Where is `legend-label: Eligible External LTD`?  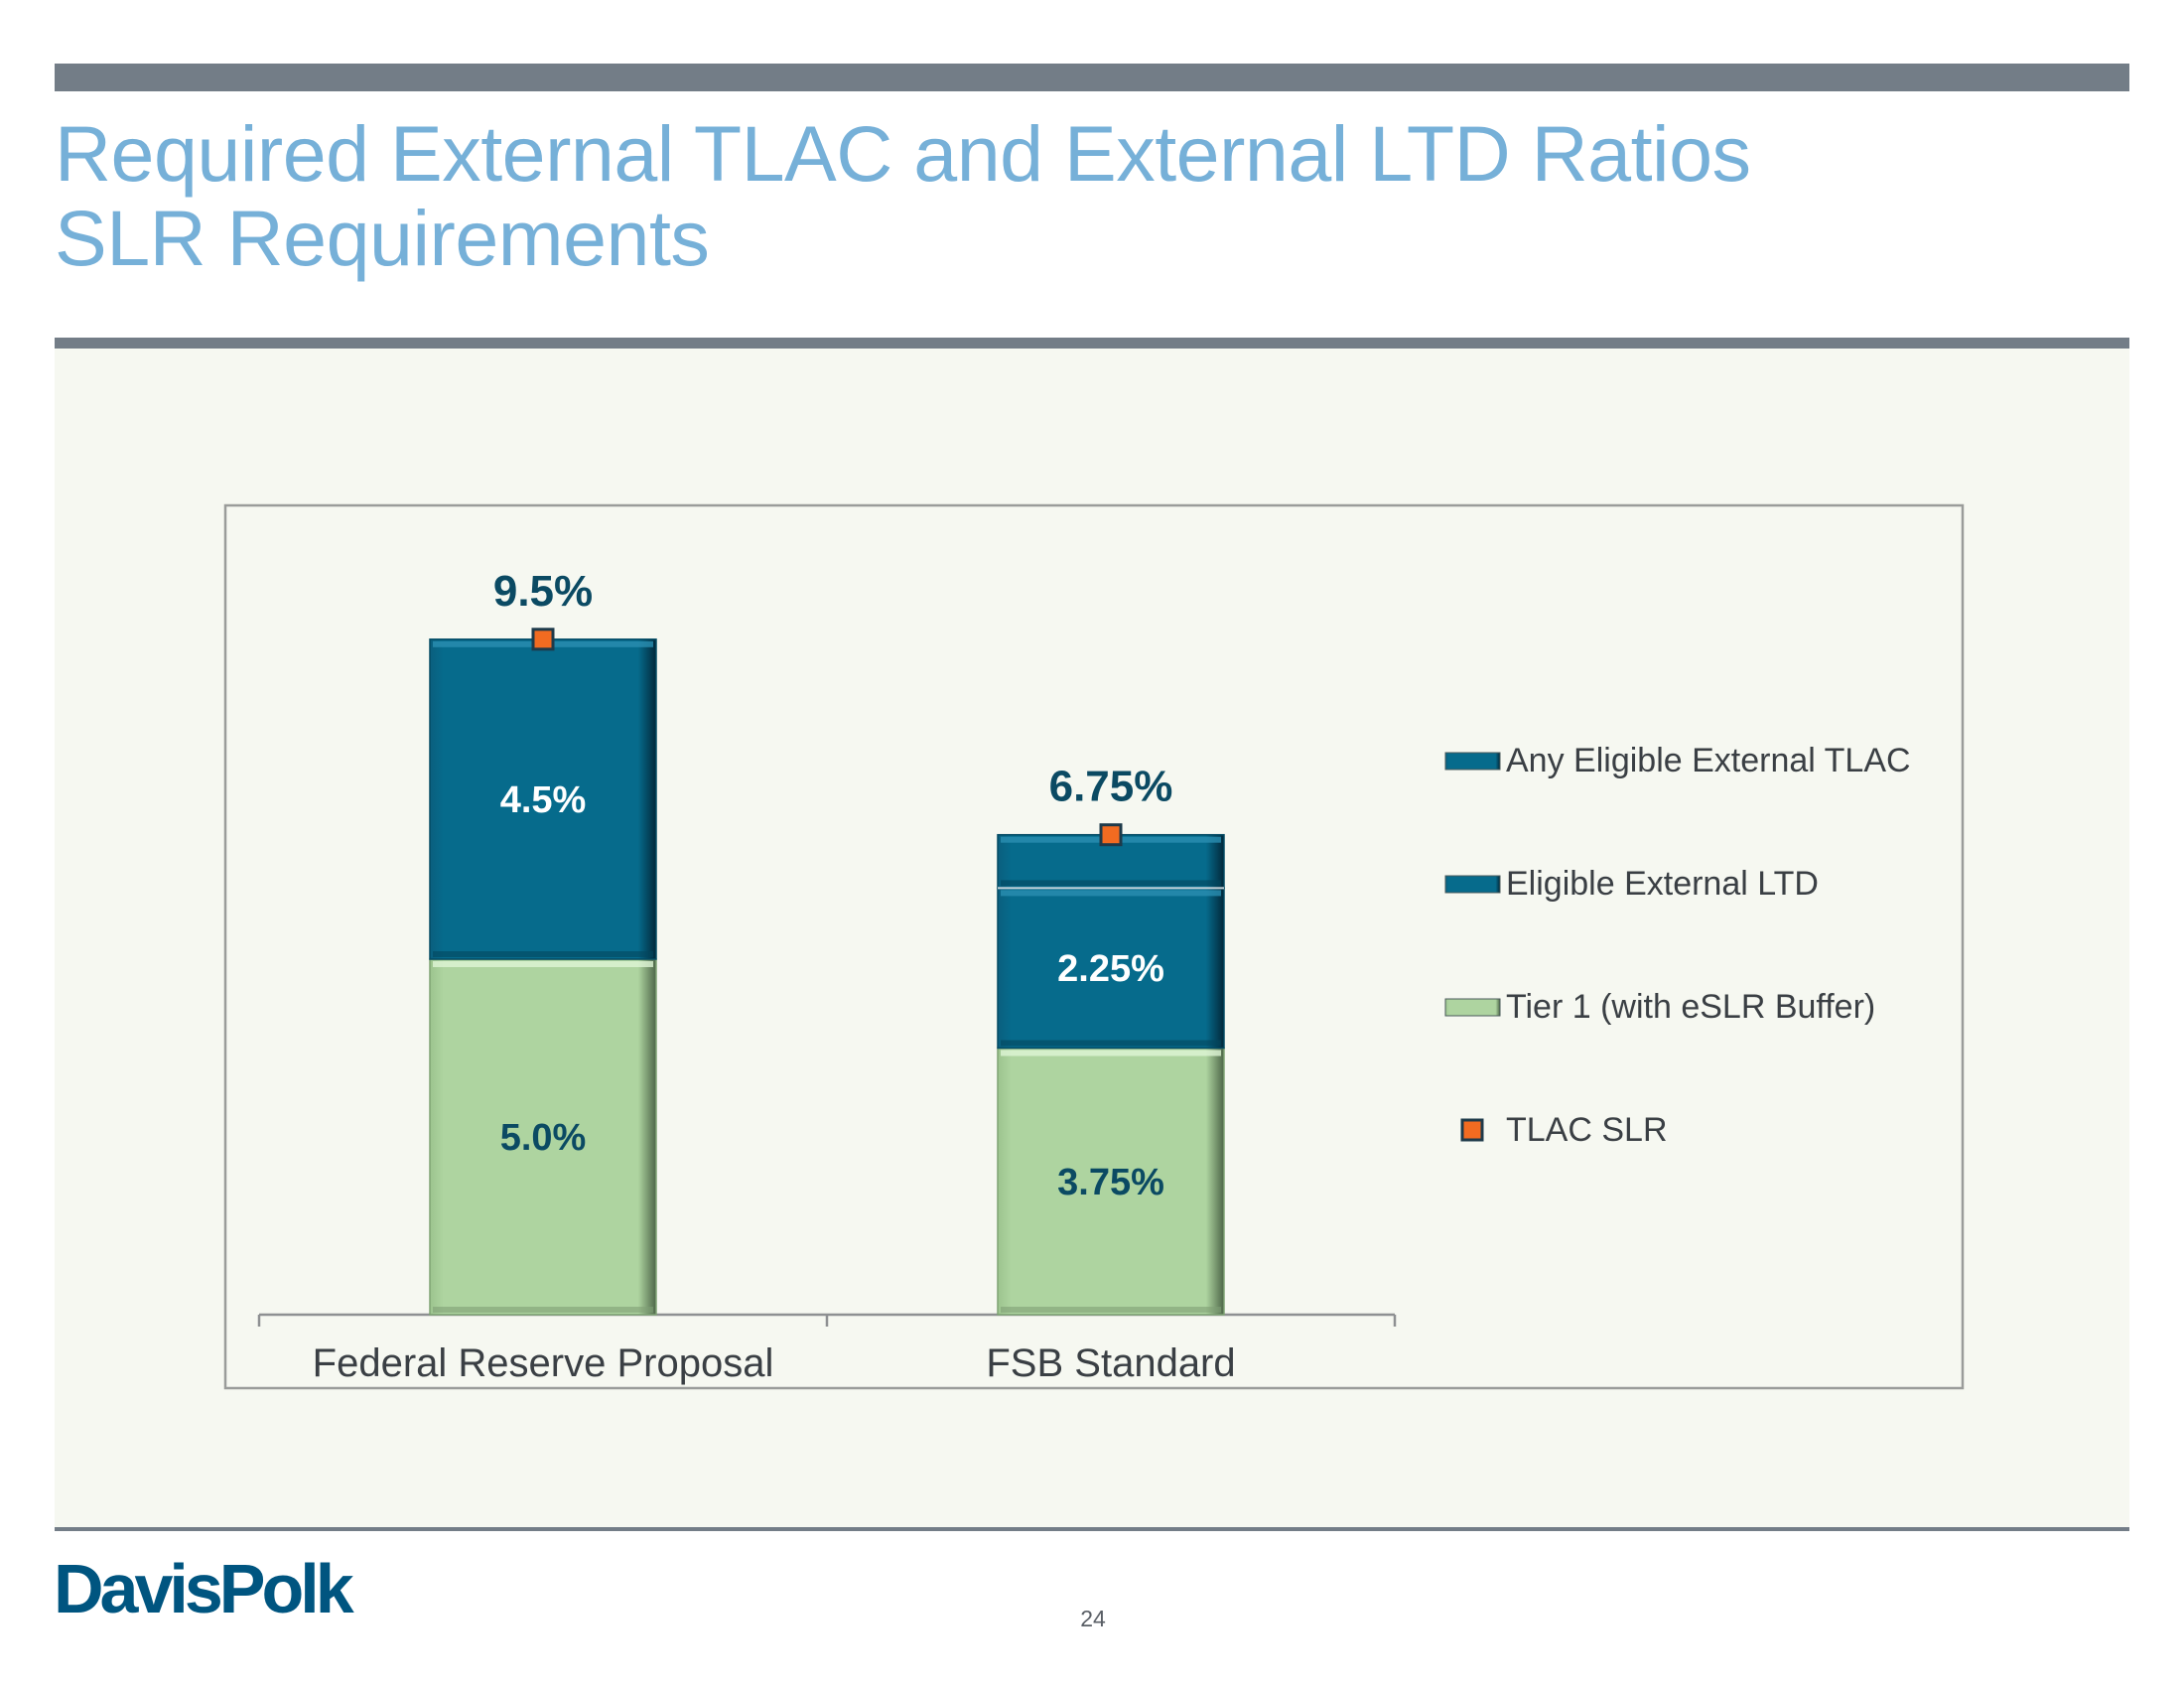
legend-label: Eligible External LTD is located at coordinates (1662, 884).